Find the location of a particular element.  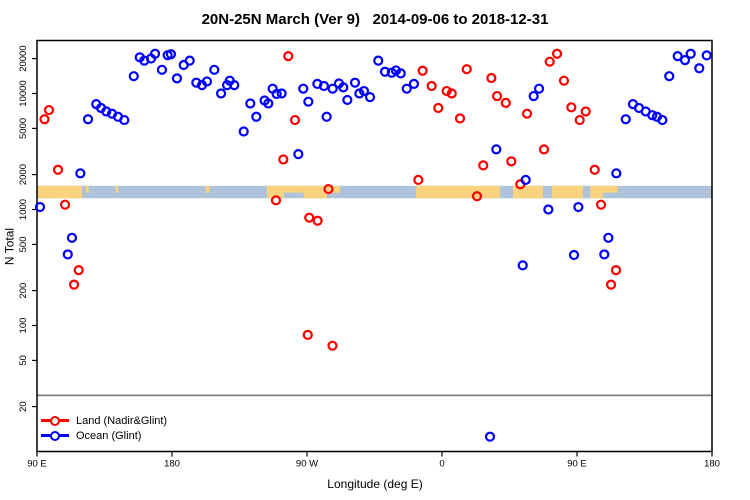

x-tick-label: 180 is located at coordinates (172, 464).